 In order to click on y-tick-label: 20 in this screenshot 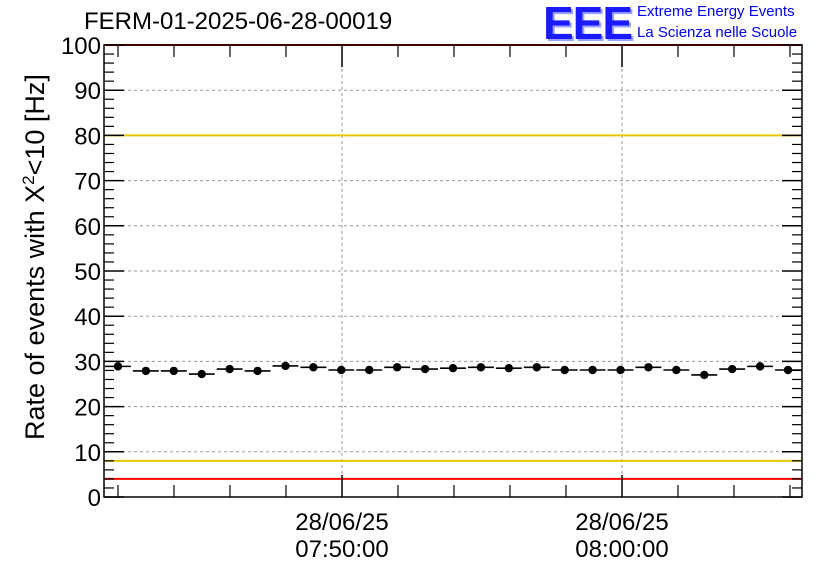, I will do `click(87, 408)`.